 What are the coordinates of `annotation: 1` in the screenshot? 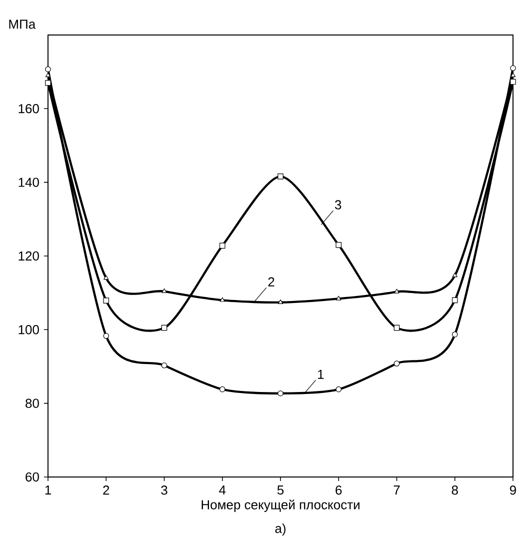 It's located at (321, 374).